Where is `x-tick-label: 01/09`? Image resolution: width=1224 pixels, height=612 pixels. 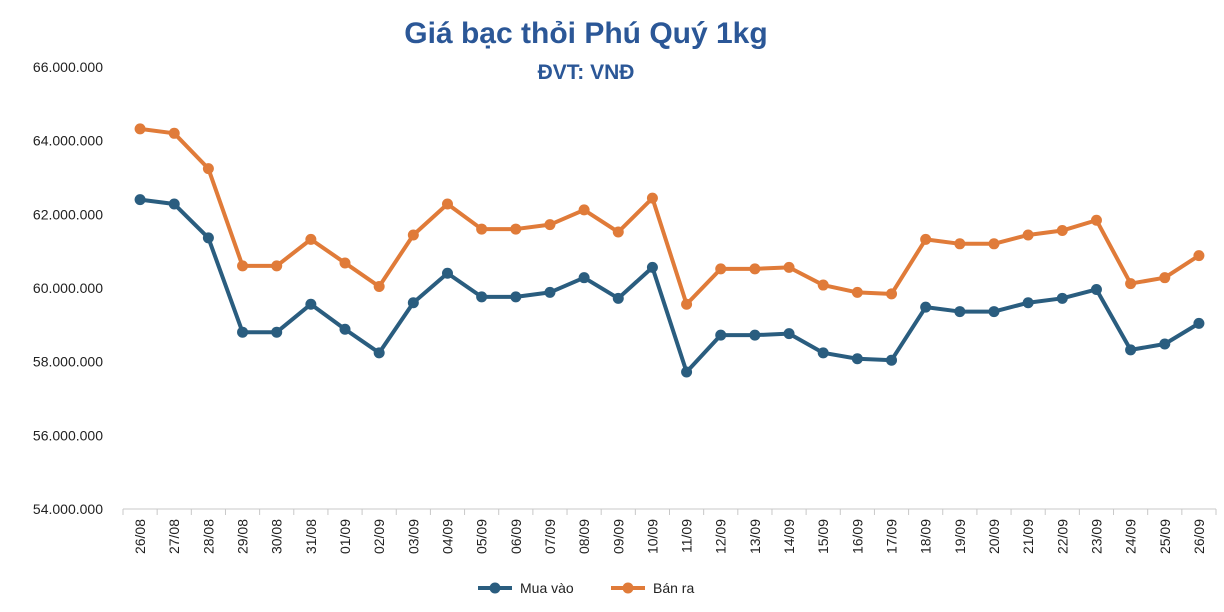 x-tick-label: 01/09 is located at coordinates (345, 536).